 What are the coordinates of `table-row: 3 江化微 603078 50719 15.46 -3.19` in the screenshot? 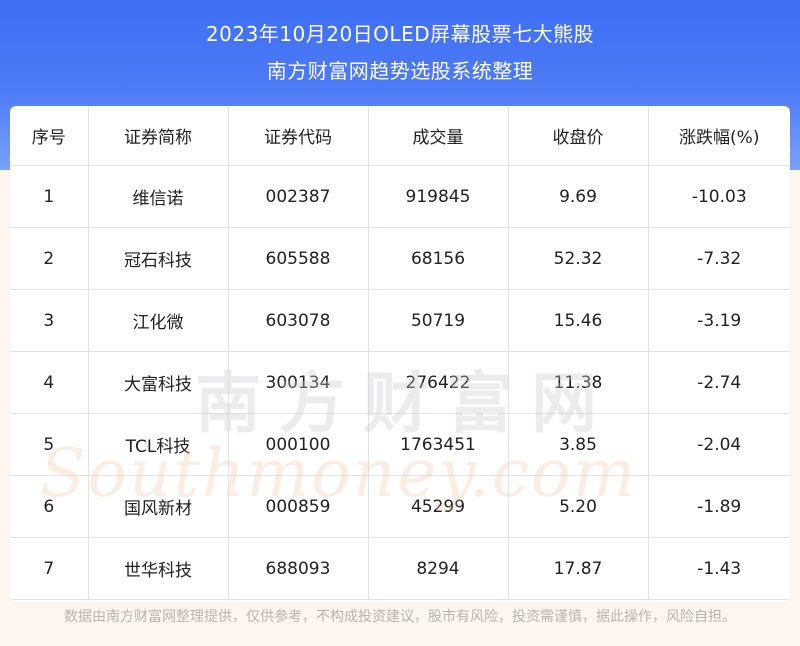 It's located at (400, 320).